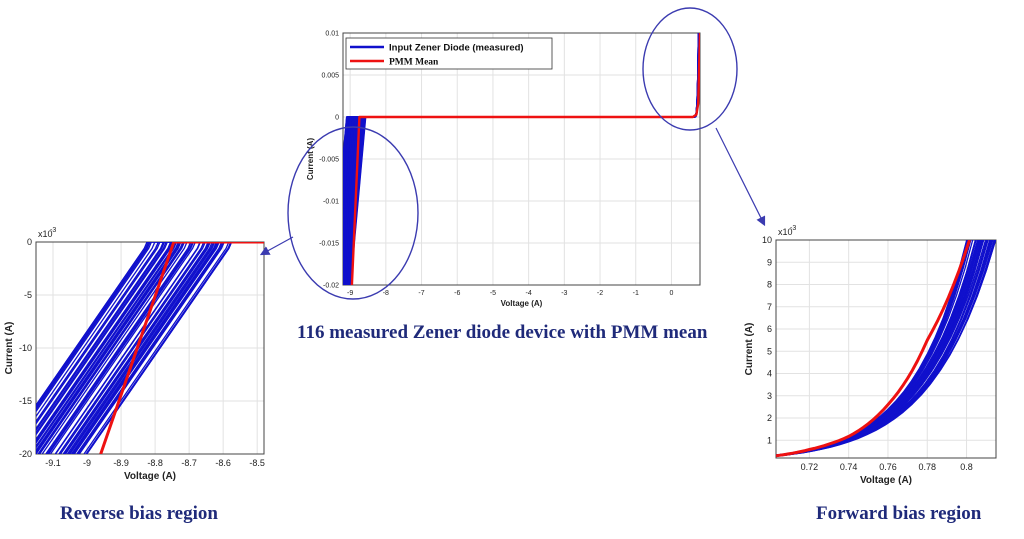  I want to click on main-x-tick-label: -1, so click(636, 293).